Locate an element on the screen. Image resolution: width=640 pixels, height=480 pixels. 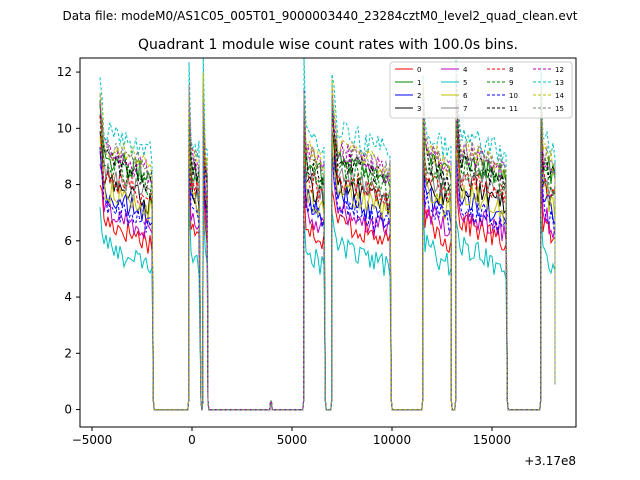
legend-label-13: 13 is located at coordinates (559, 83).